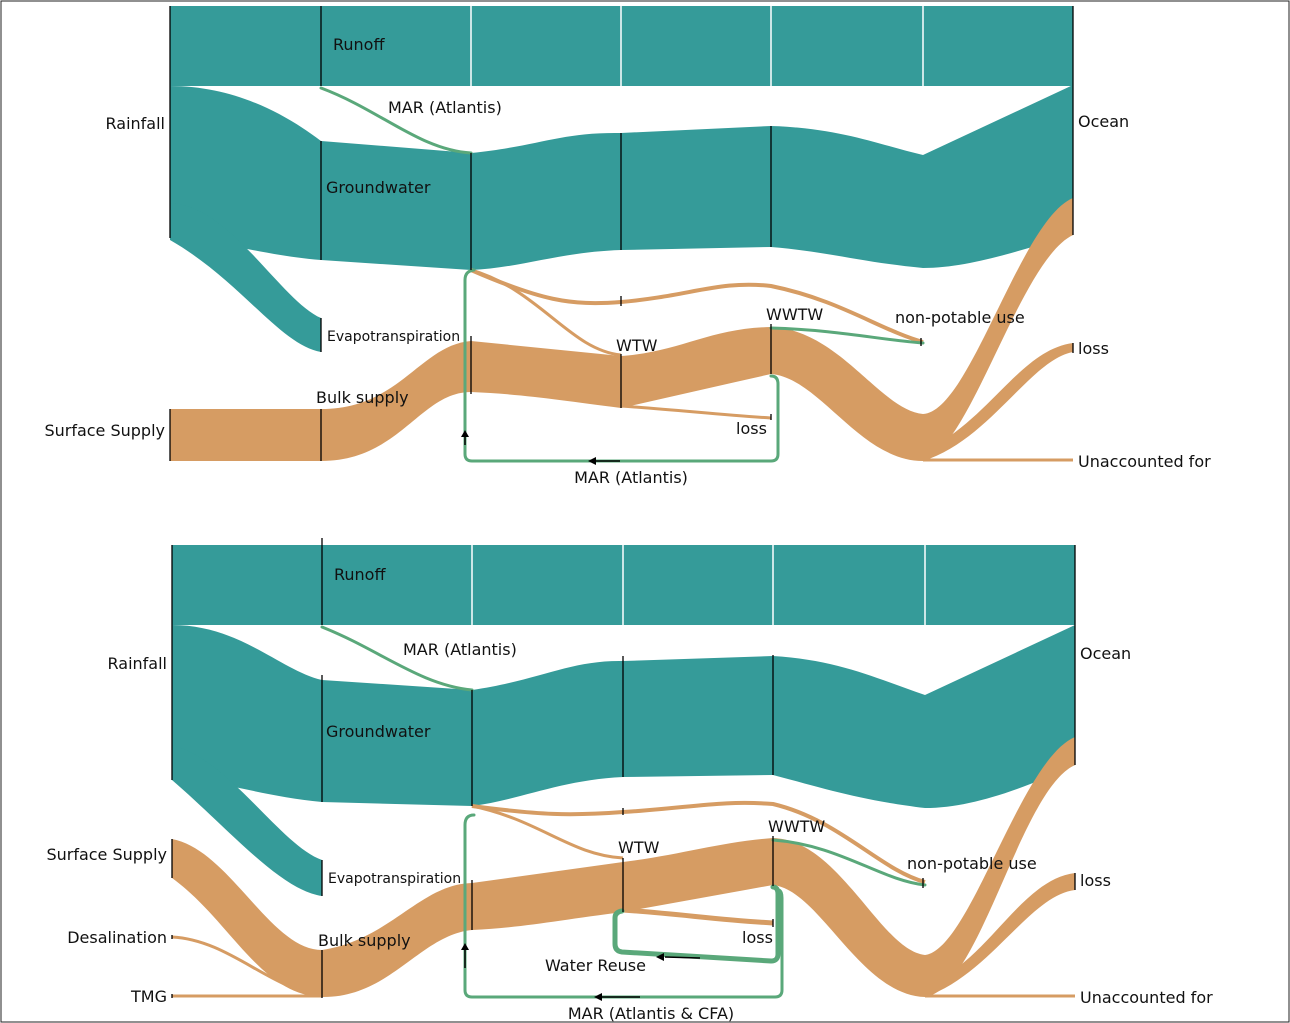 The image size is (1290, 1023). I want to click on flow-bulk-supply, so click(698, 867).